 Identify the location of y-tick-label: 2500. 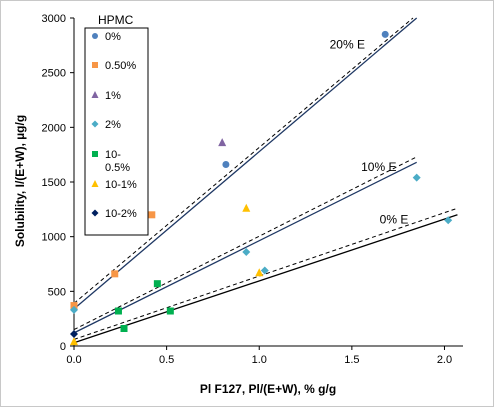
(54, 74).